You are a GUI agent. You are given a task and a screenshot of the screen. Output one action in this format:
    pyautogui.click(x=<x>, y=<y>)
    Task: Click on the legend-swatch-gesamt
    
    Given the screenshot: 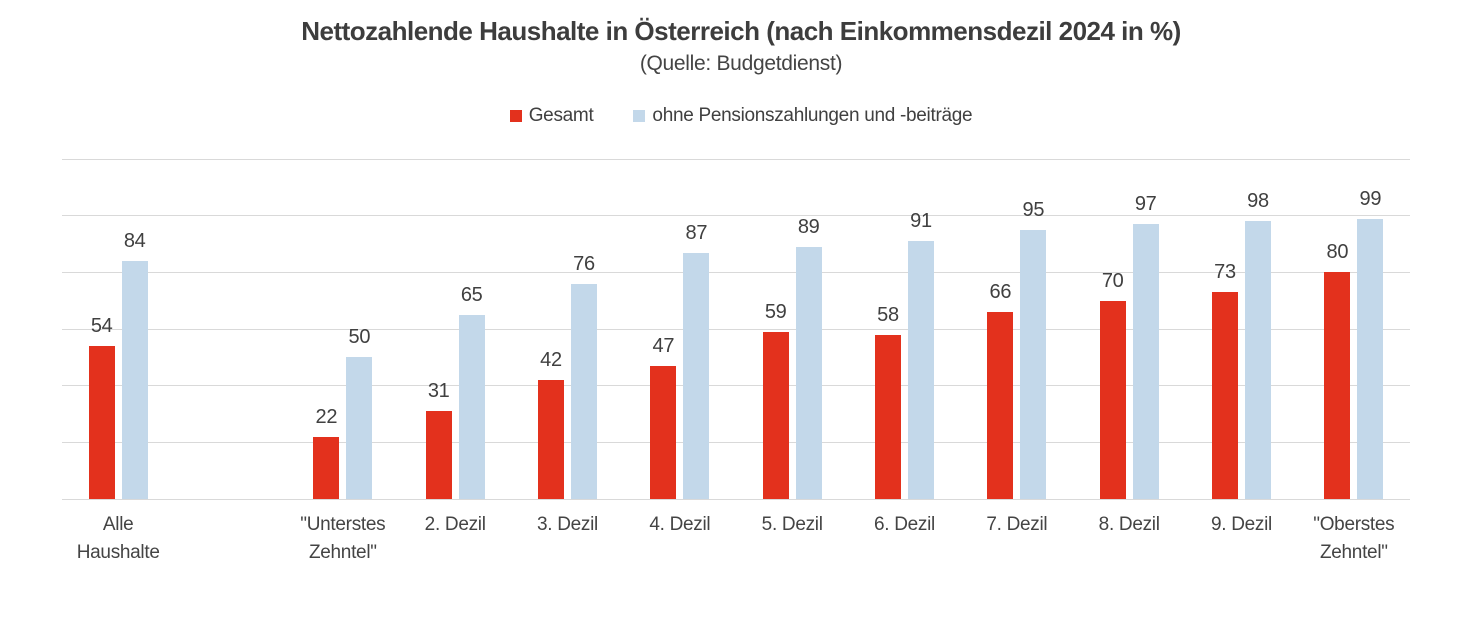 What is the action you would take?
    pyautogui.click(x=515, y=116)
    